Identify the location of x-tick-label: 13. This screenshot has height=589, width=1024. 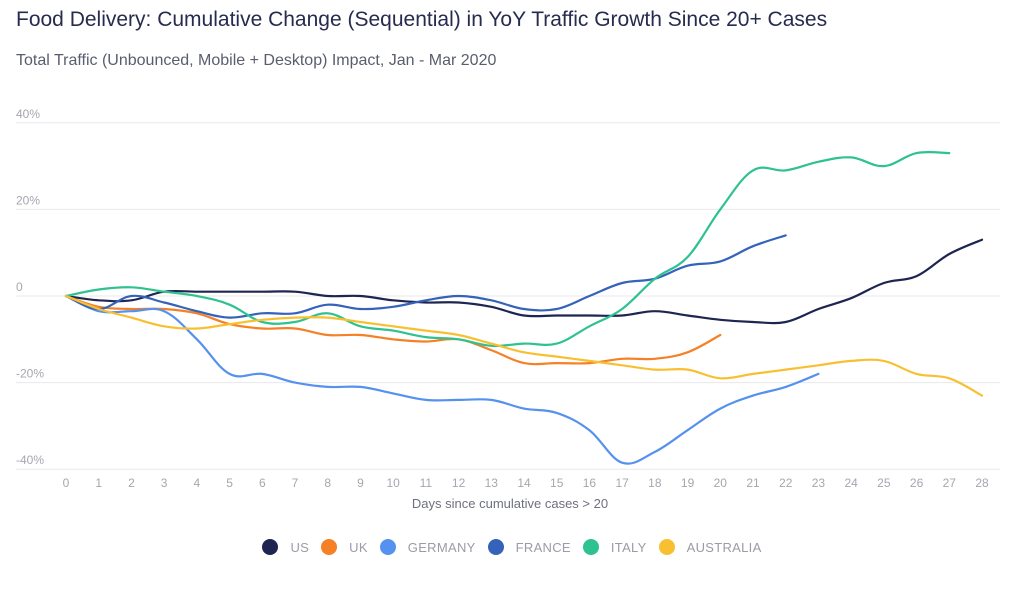
(492, 483).